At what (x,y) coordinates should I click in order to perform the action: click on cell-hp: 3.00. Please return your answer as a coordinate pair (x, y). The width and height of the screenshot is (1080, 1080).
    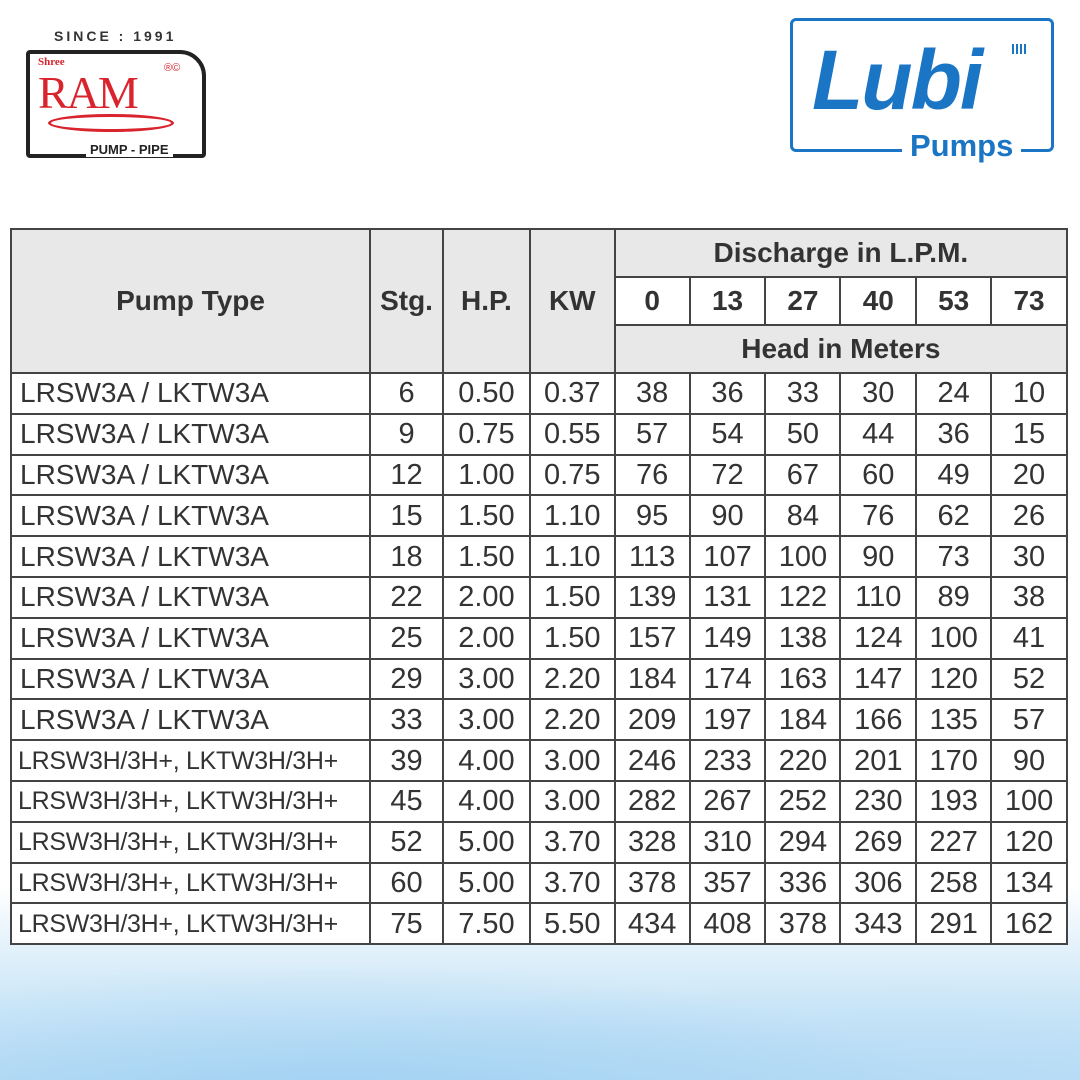
    Looking at the image, I should click on (486, 679).